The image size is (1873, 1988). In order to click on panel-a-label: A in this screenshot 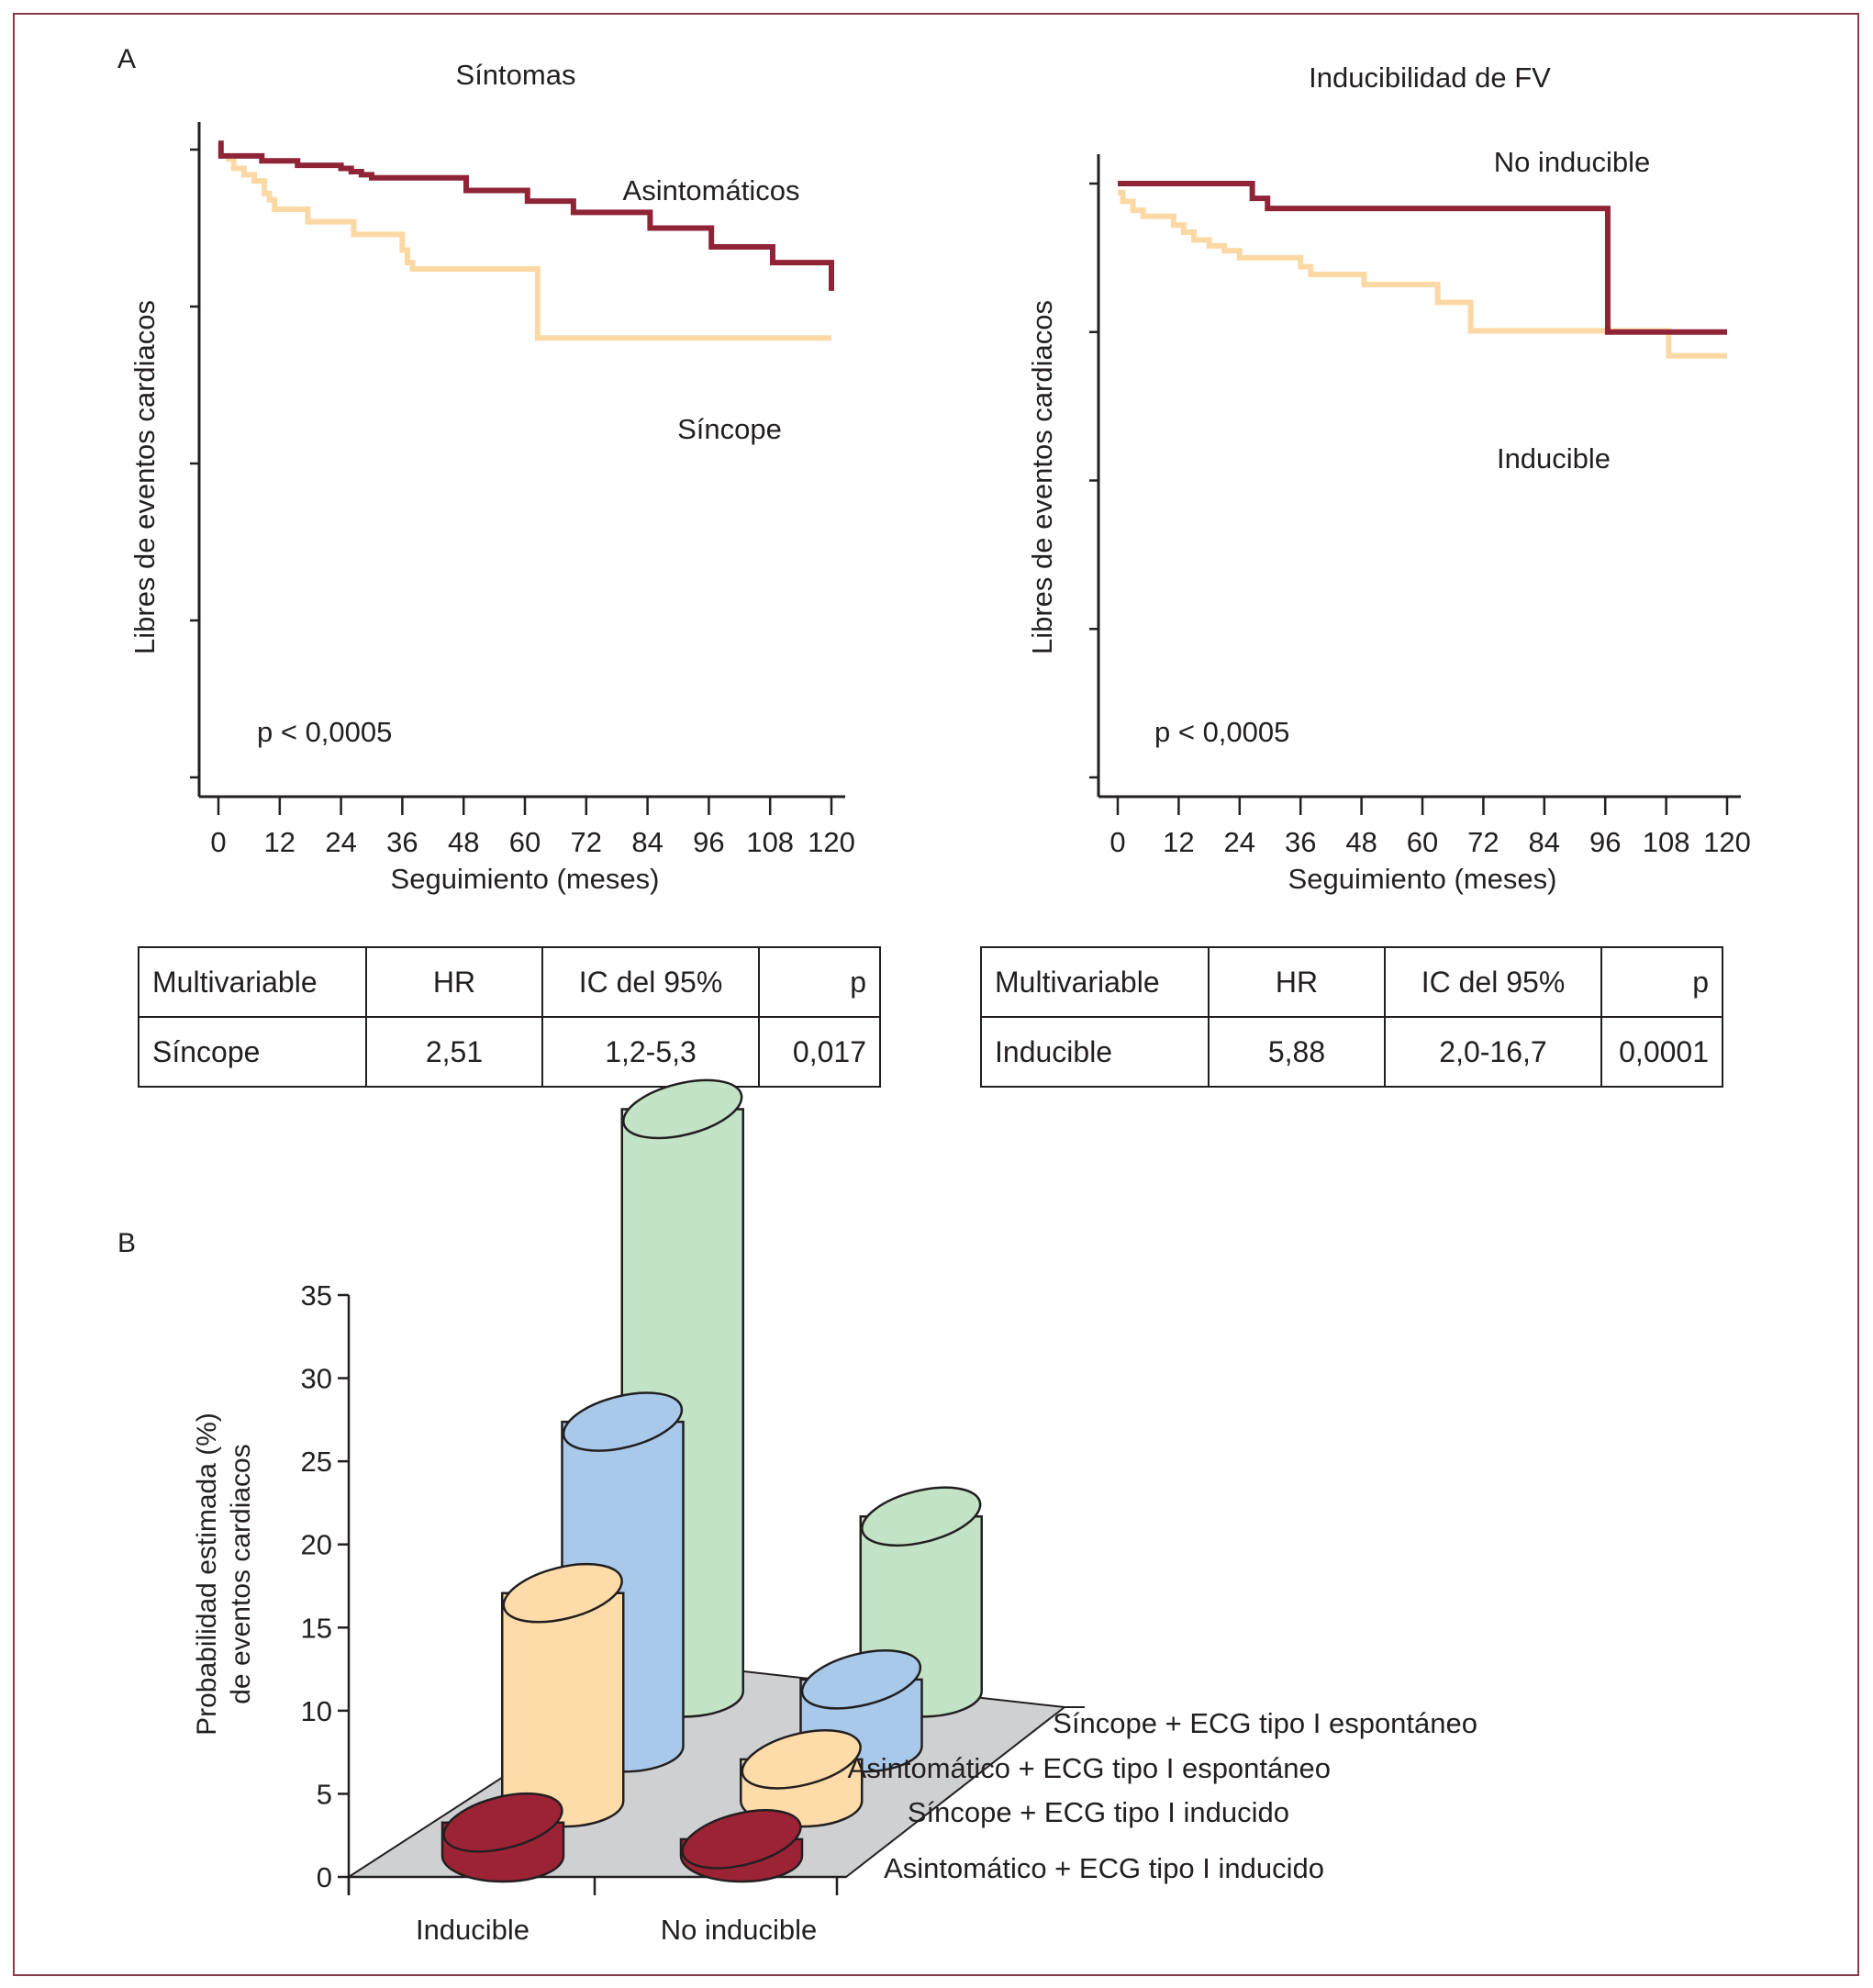, I will do `click(127, 59)`.